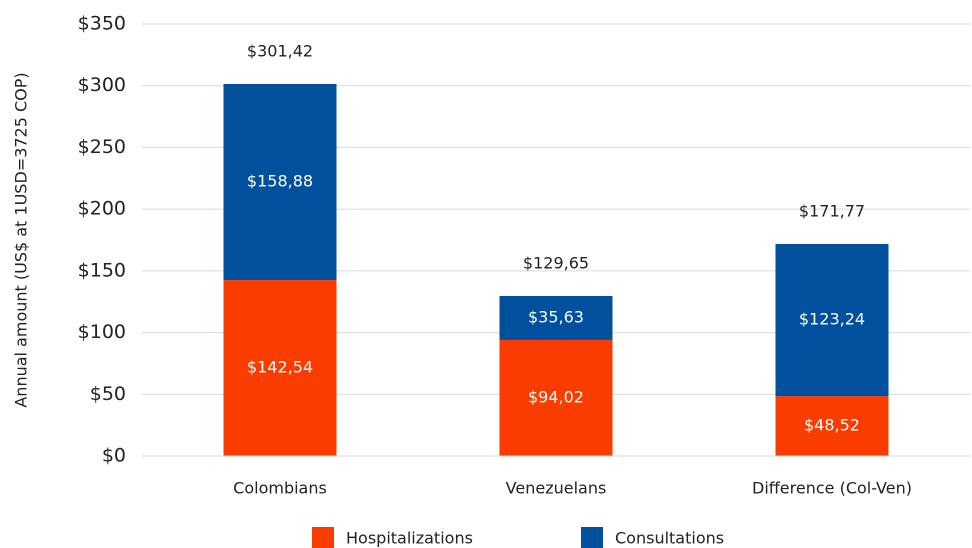  I want to click on data-label: $142,54, so click(280, 367).